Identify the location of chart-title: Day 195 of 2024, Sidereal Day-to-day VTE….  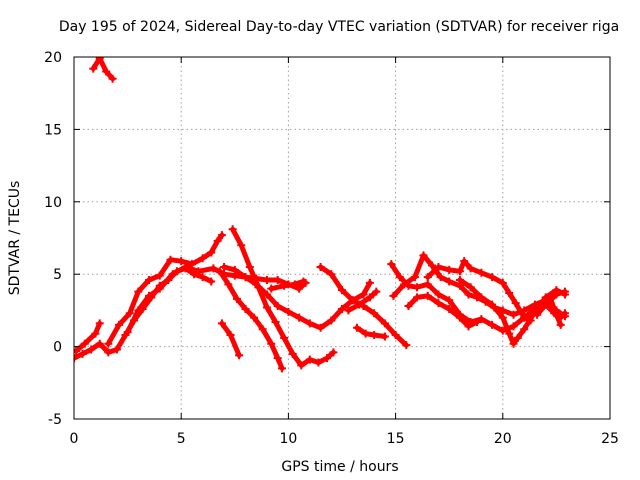
(339, 27).